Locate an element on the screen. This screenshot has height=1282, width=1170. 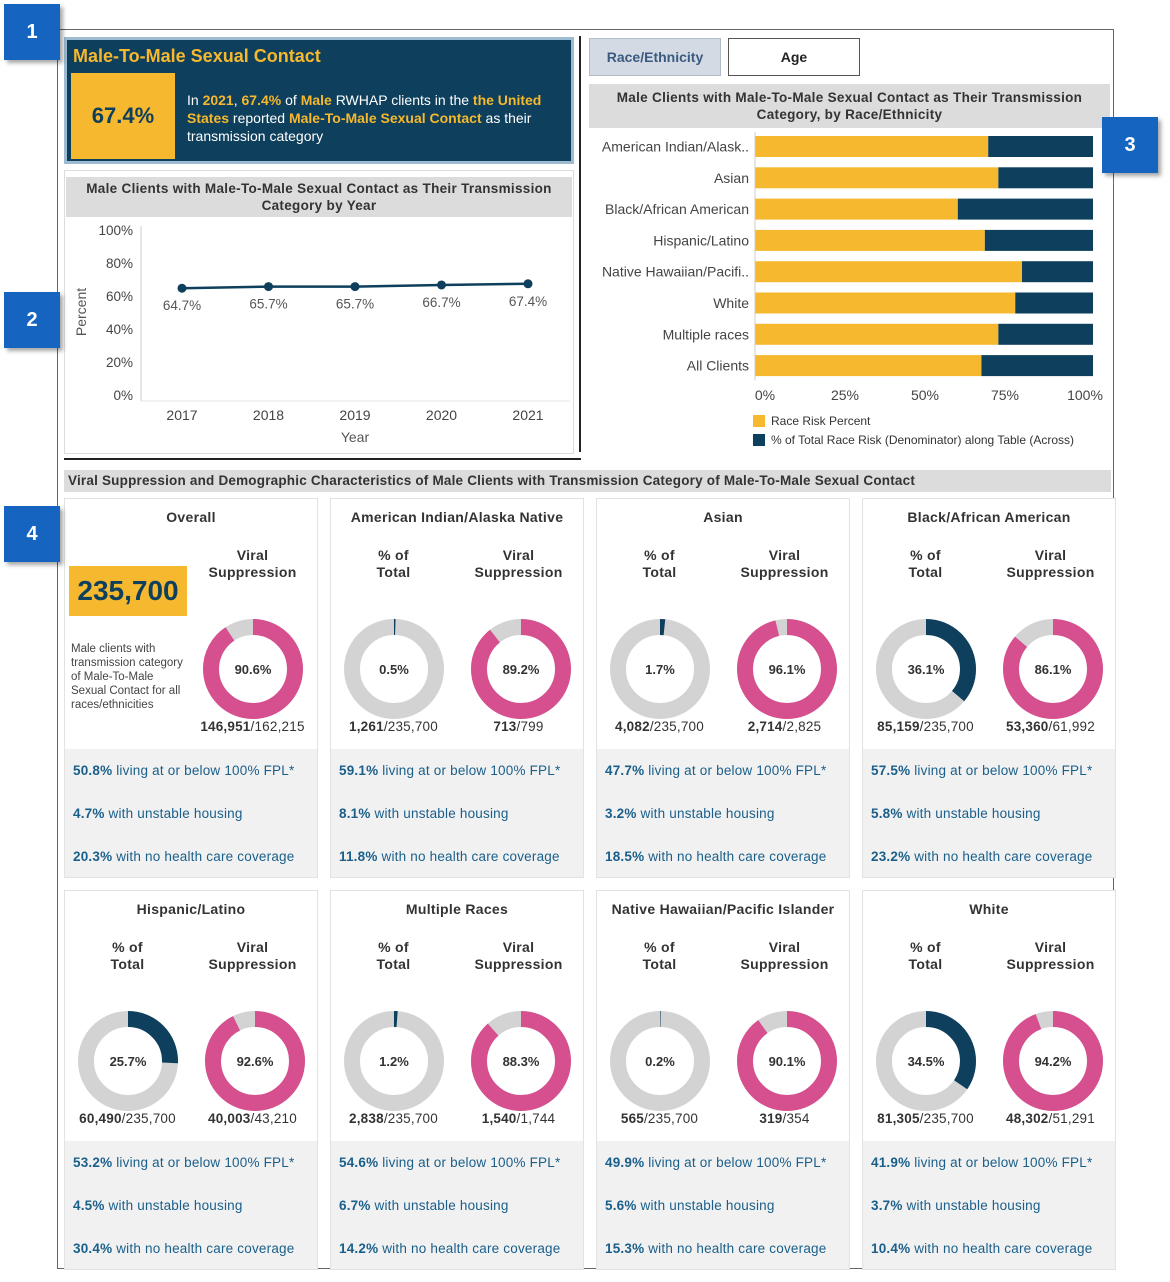
stat-housing: 4.5% with unstable housing is located at coordinates (158, 1205).